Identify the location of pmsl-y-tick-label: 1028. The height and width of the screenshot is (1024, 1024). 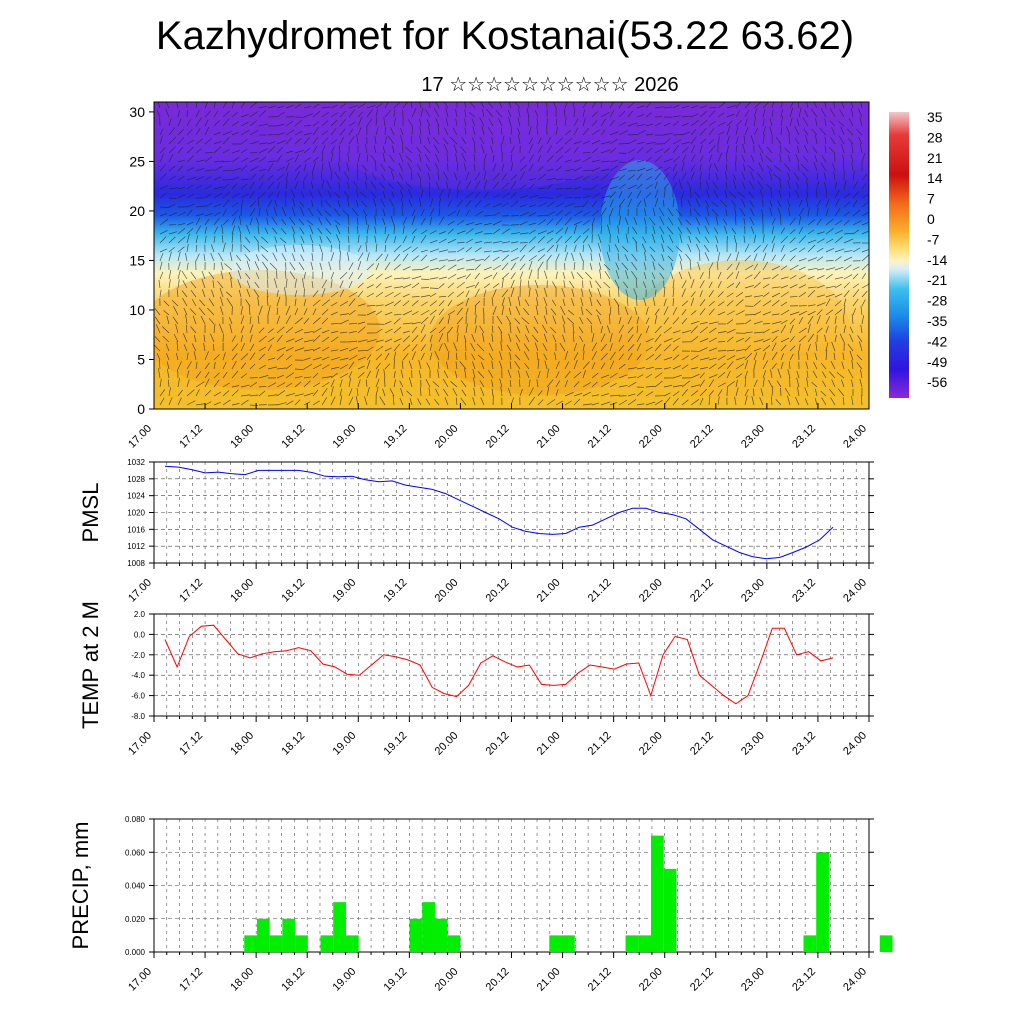
(136, 479).